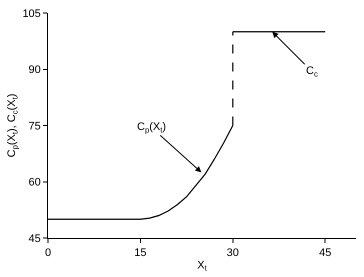 The width and height of the screenshot is (364, 277). Describe the element at coordinates (34, 238) in the screenshot. I see `y-tick-label: 45` at that location.